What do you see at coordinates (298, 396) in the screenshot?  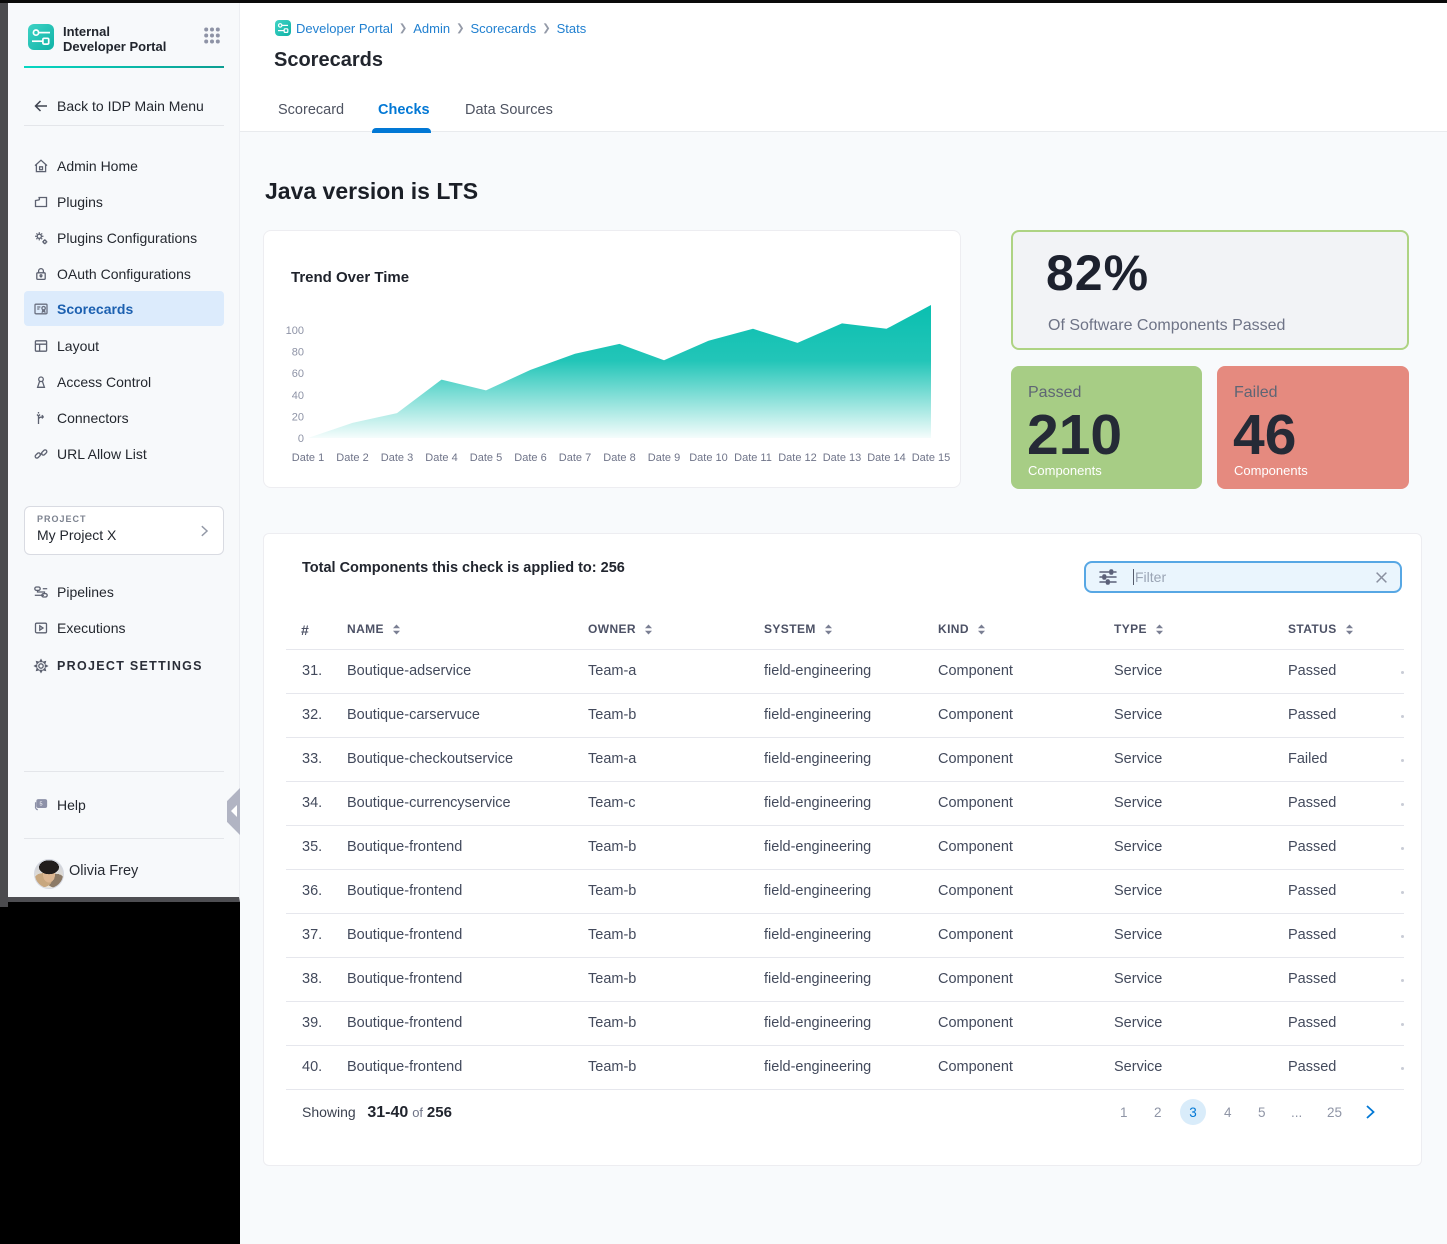 I see `svg-text: 40` at bounding box center [298, 396].